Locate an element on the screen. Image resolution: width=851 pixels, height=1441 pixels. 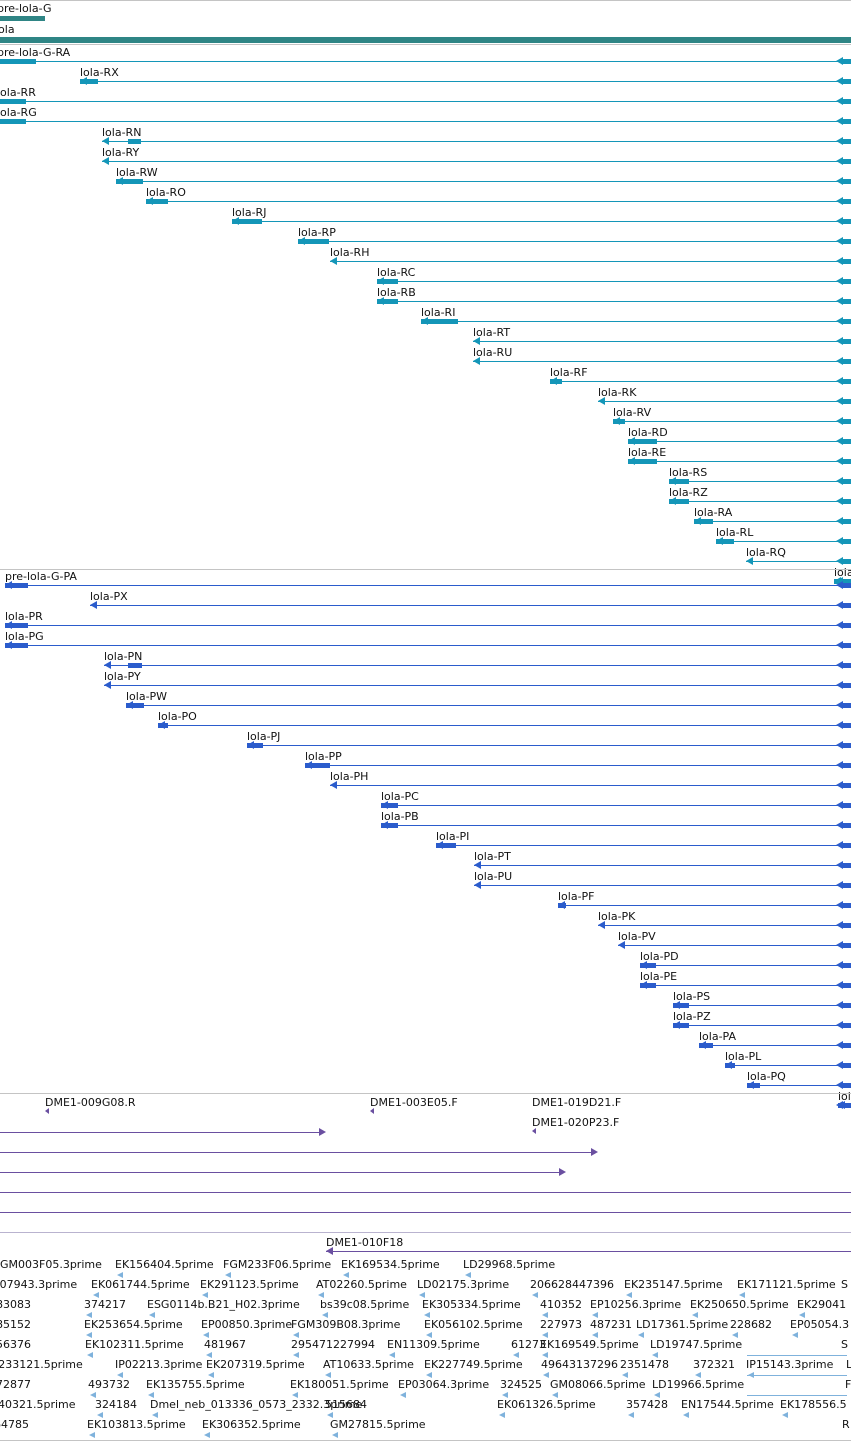
est-read-label: EN17544.5prime is located at coordinates (727, 1404).